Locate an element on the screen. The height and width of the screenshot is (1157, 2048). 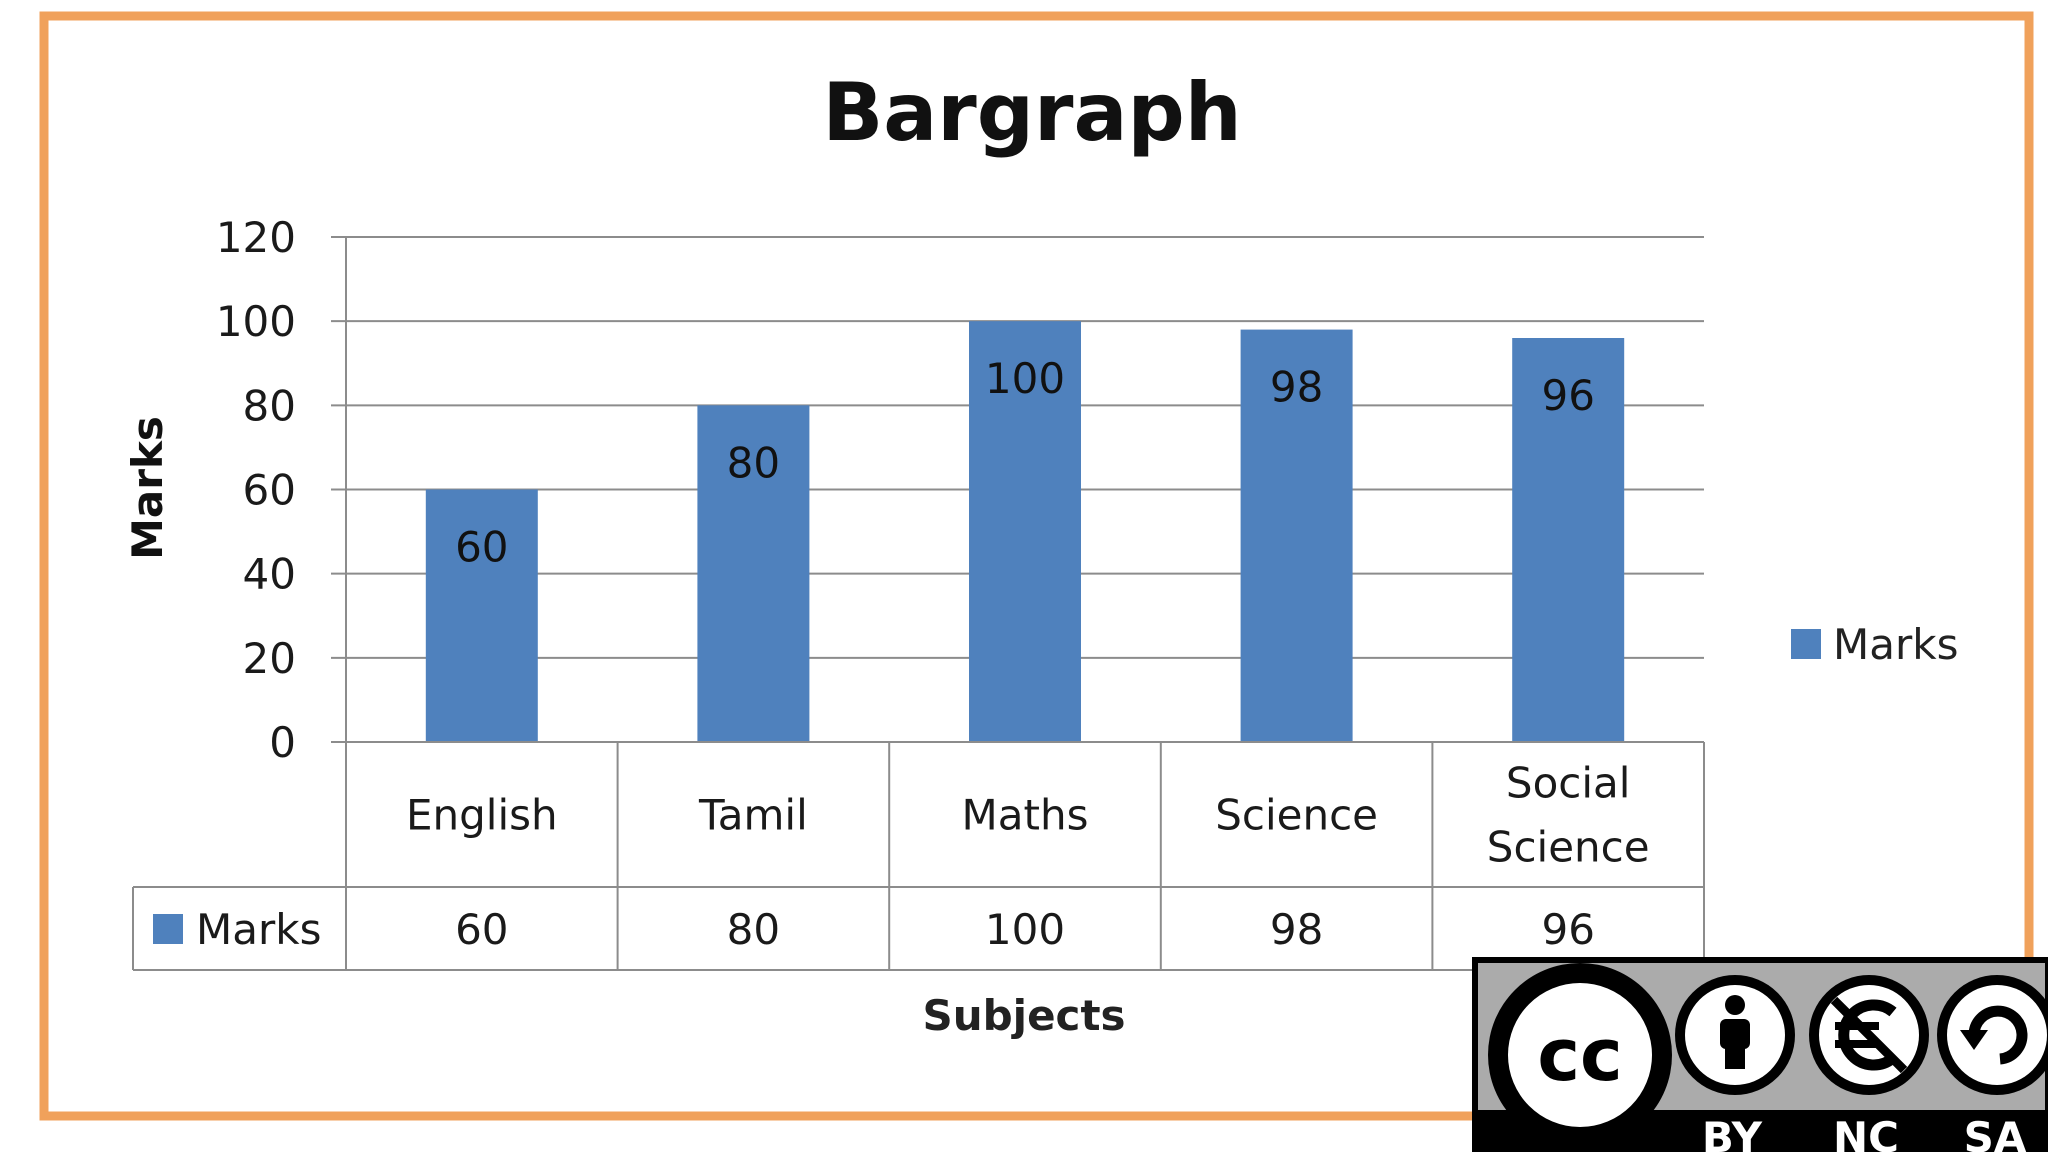
data-label: 98 is located at coordinates (1296, 387).